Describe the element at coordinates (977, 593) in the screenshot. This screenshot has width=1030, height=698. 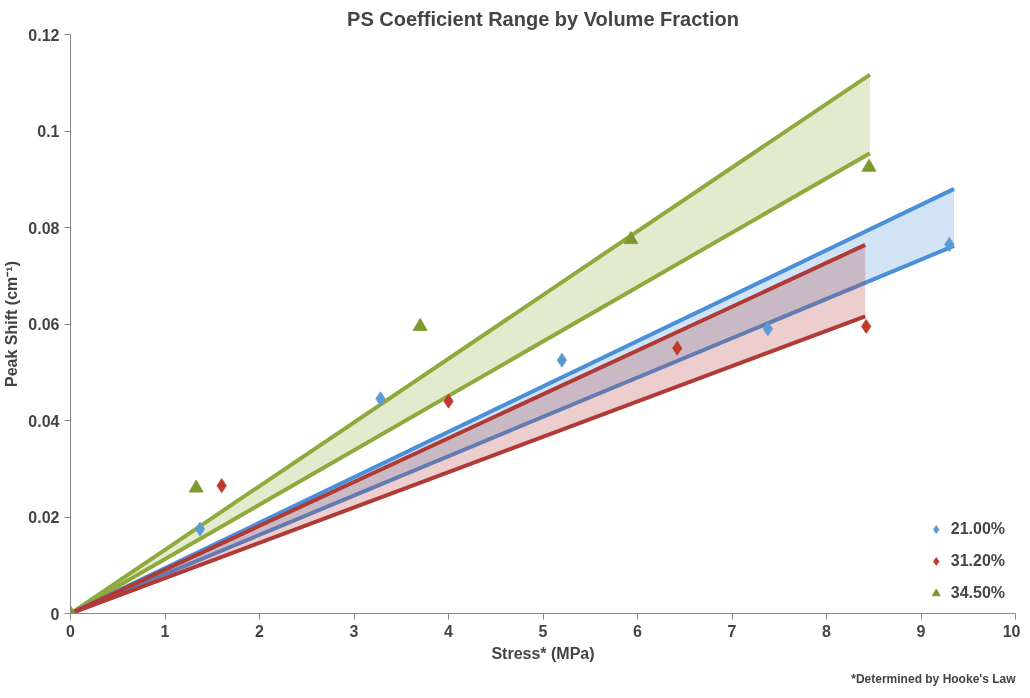
I see `legend-label: 34.50%` at that location.